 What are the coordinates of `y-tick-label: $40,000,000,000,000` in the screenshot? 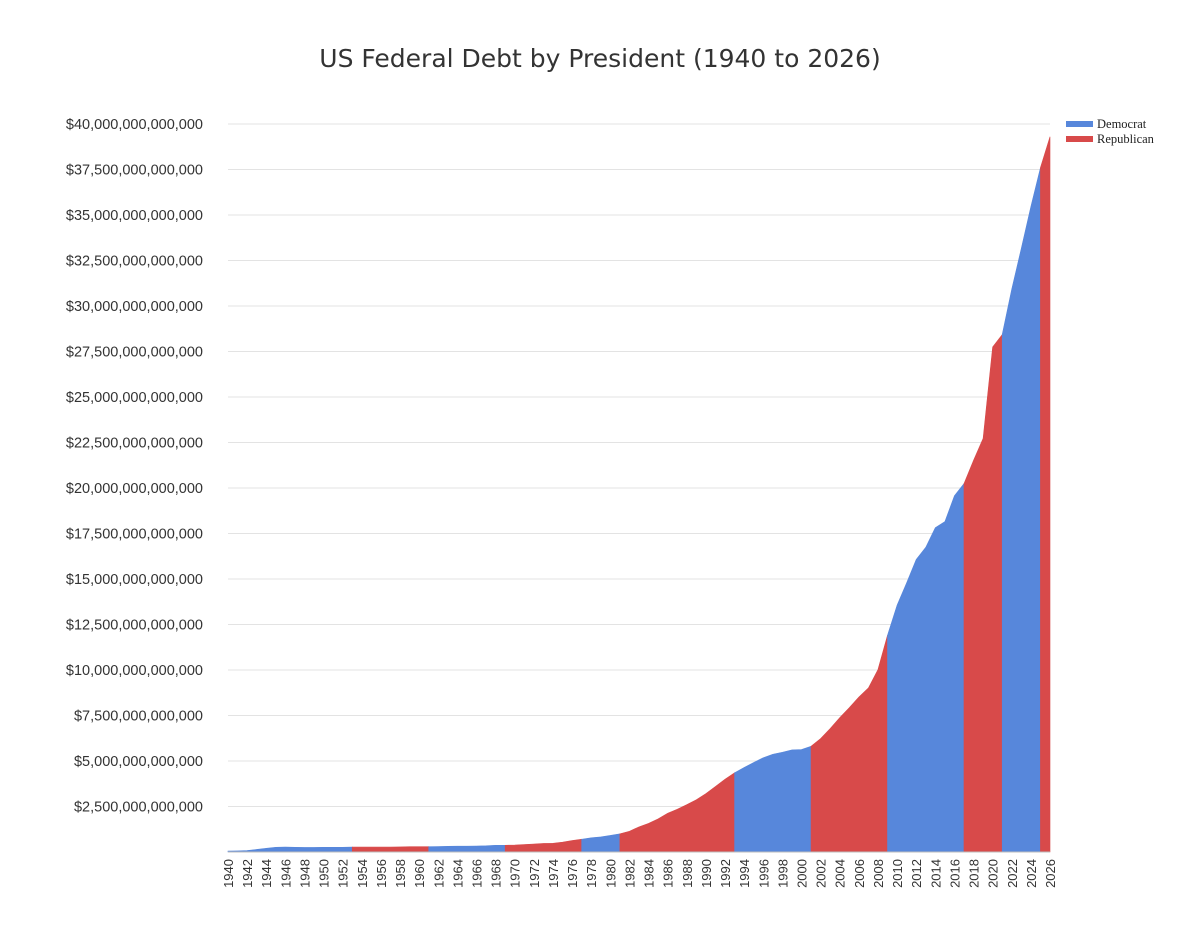 It's located at (134, 125).